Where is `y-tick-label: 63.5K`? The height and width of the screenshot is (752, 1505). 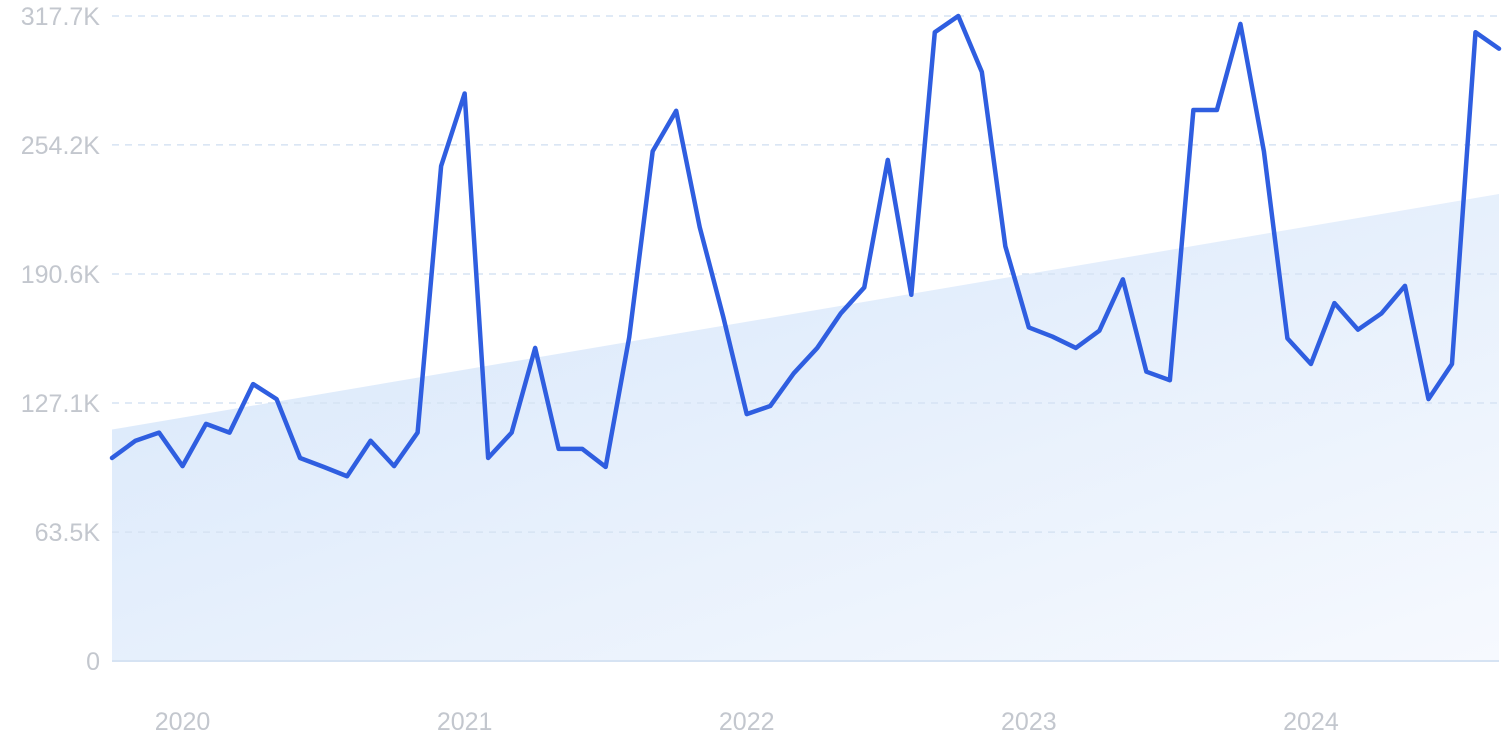 y-tick-label: 63.5K is located at coordinates (68, 533).